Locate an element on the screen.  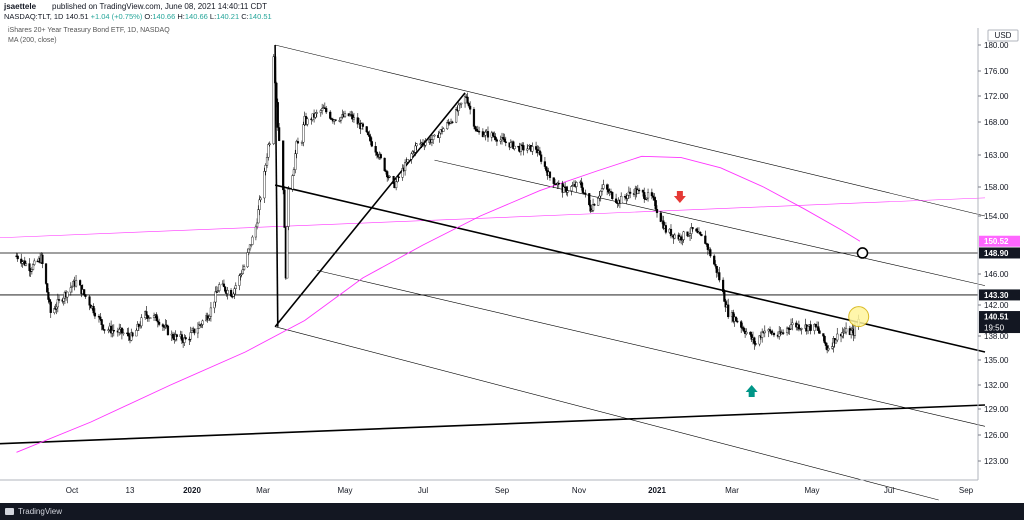
price-tick-label: 154.00 is located at coordinates (996, 216).